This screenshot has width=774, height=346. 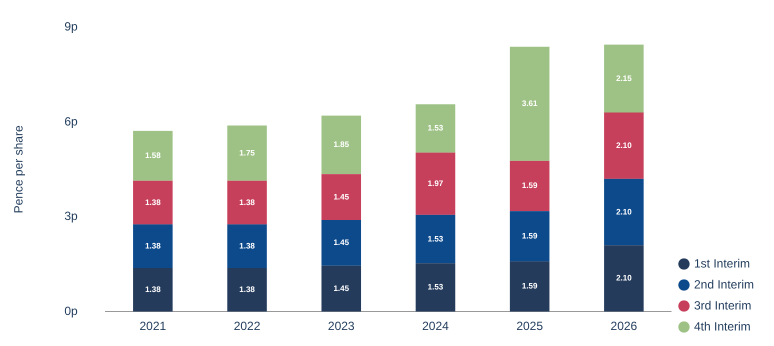 What do you see at coordinates (724, 284) in the screenshot?
I see `legend-label: 2nd Interim` at bounding box center [724, 284].